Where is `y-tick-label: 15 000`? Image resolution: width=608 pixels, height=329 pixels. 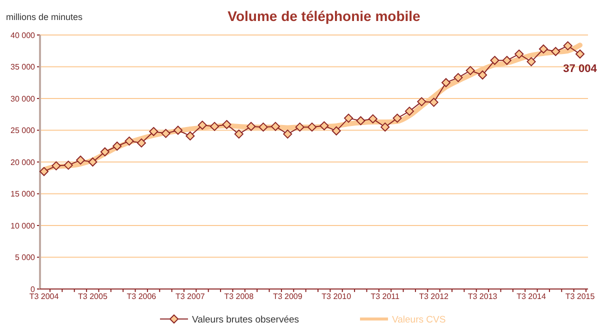
y-tick-label: 15 000 is located at coordinates (23, 194).